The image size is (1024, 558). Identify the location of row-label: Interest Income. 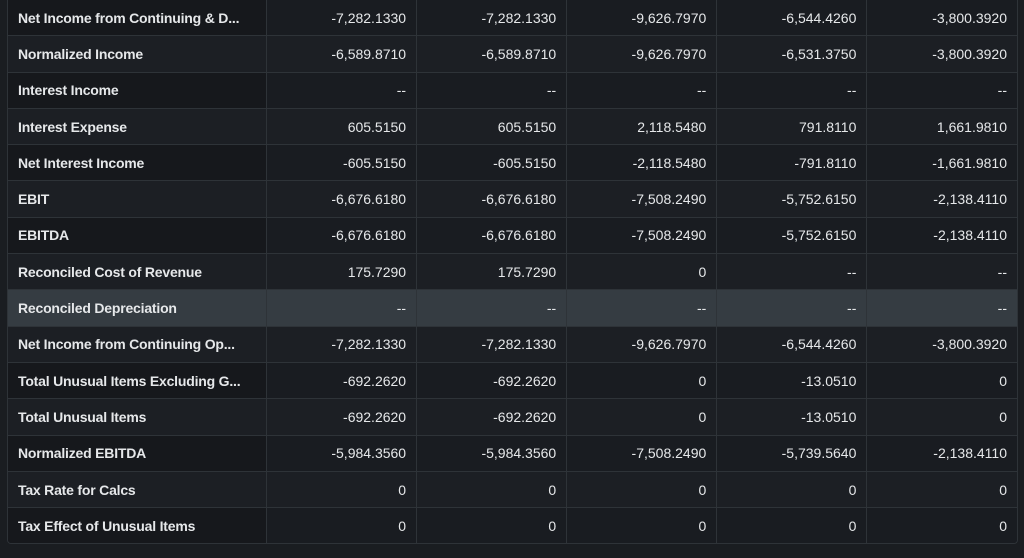
(137, 90).